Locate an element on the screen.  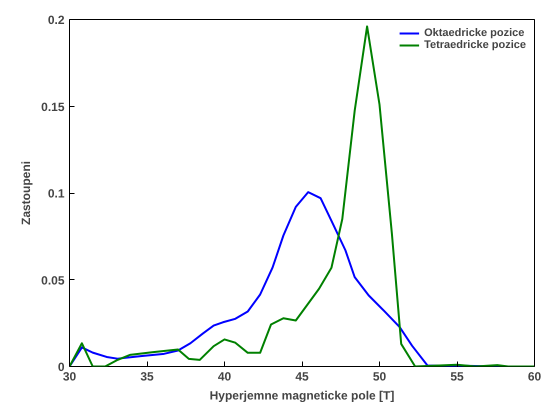
x-axis-title: Hyperjemne magneticke pole [T] is located at coordinates (302, 395).